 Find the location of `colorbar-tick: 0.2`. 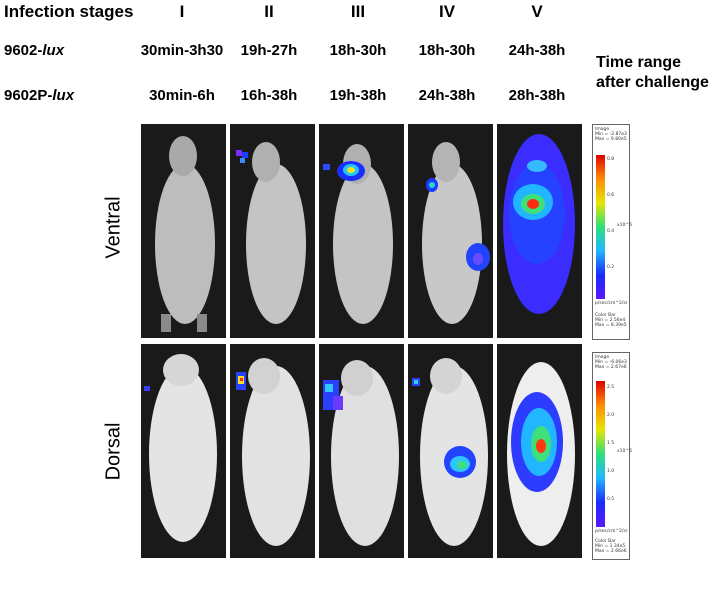

colorbar-tick: 0.2 is located at coordinates (611, 267).